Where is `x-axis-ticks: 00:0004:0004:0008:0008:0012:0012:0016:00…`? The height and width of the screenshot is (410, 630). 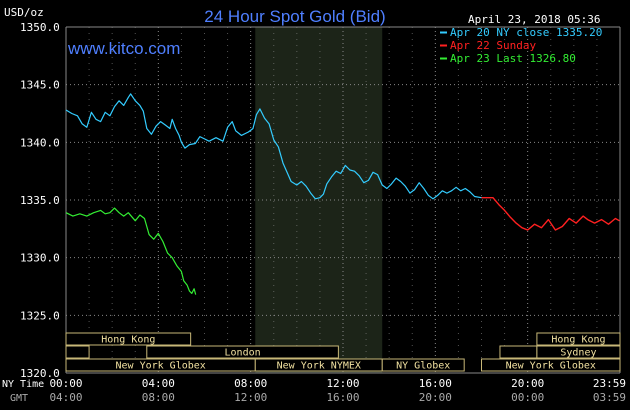
x-axis-ticks: 00:0004:0004:0008:0008:0012:0012:0016:00… is located at coordinates (337, 390).